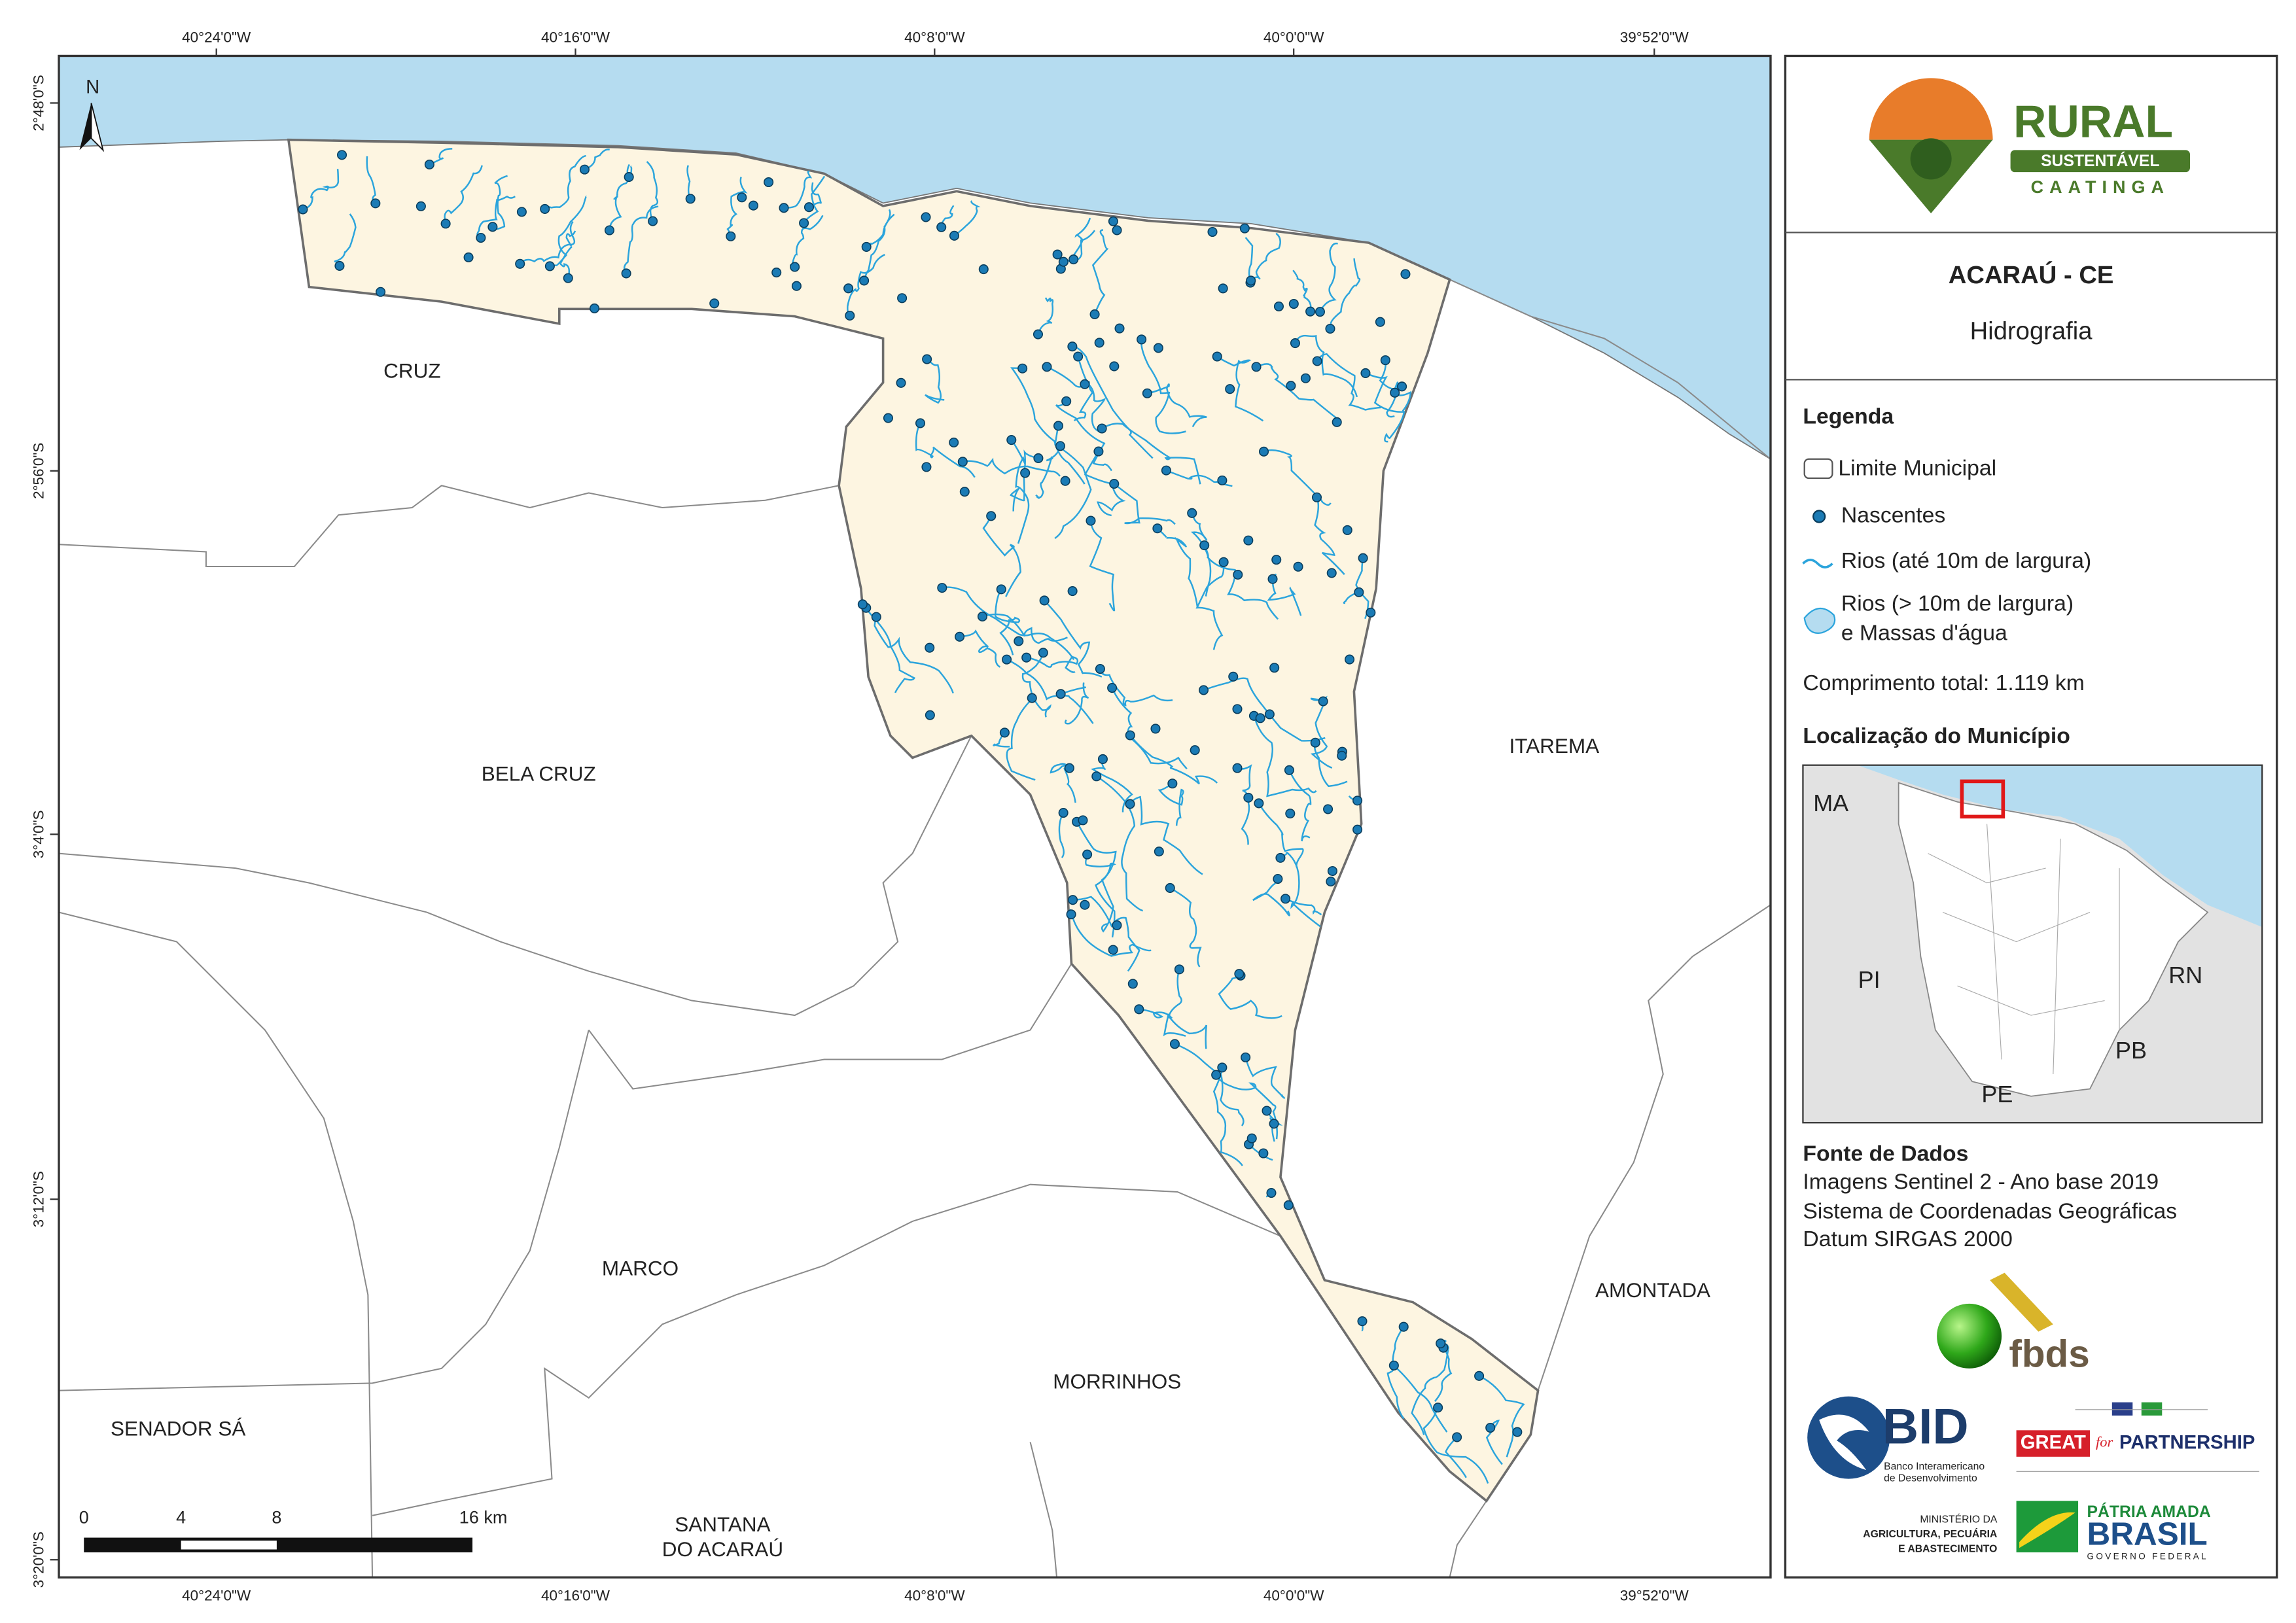 Image resolution: width=2296 pixels, height=1623 pixels. Describe the element at coordinates (2152, 1409) in the screenshot. I see `br-flag` at that location.